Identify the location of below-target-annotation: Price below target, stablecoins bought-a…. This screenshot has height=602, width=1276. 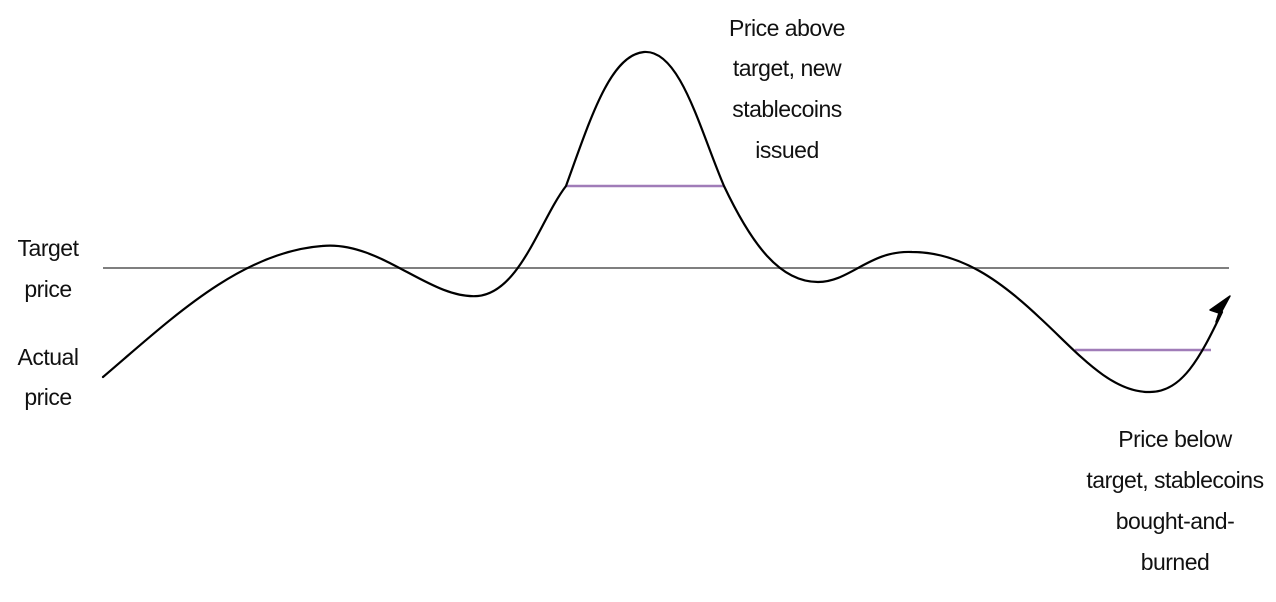
(1175, 500).